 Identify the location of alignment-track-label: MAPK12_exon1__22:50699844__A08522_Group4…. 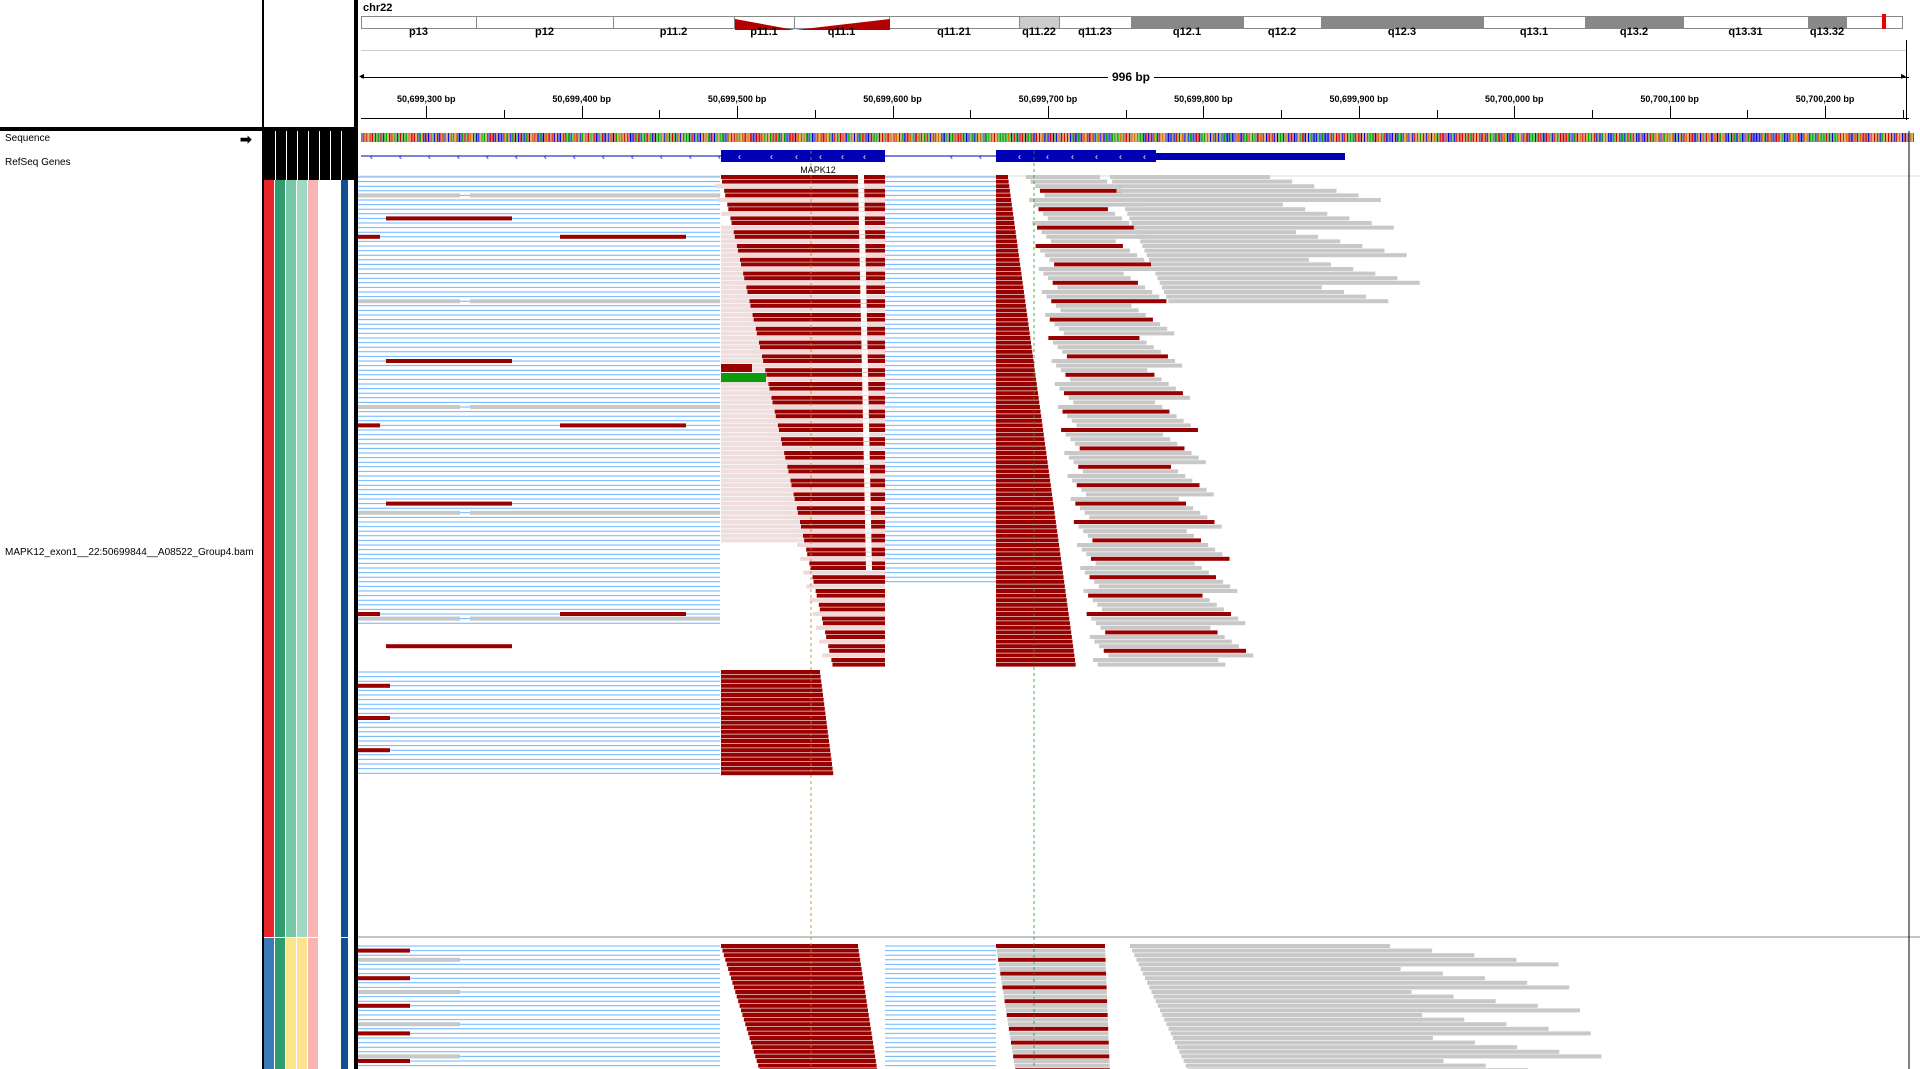
(129, 552).